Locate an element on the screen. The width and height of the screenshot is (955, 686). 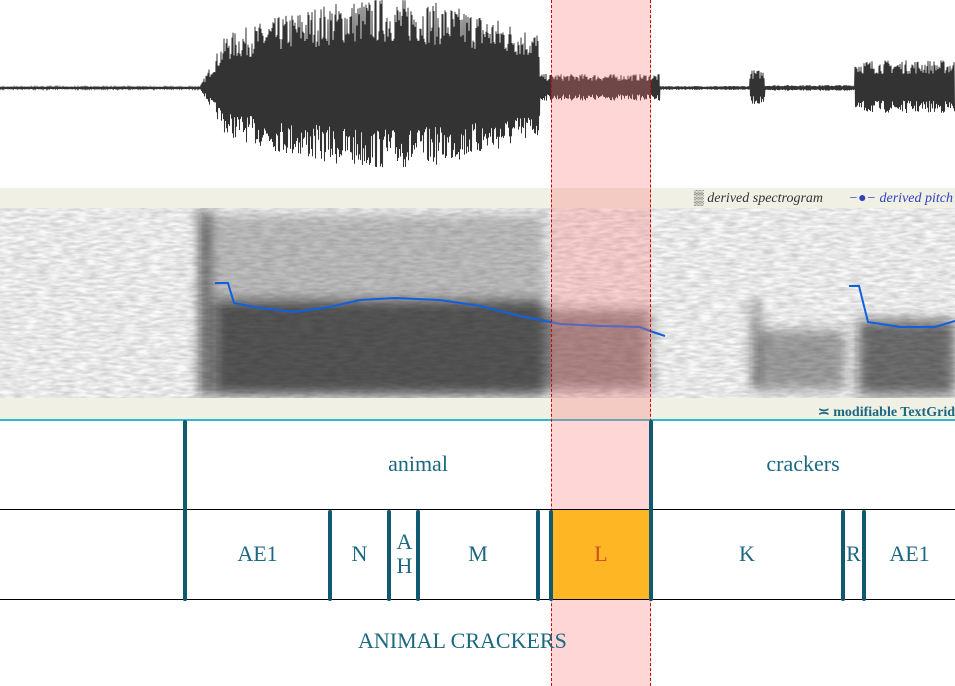
phone-label: L is located at coordinates (601, 553).